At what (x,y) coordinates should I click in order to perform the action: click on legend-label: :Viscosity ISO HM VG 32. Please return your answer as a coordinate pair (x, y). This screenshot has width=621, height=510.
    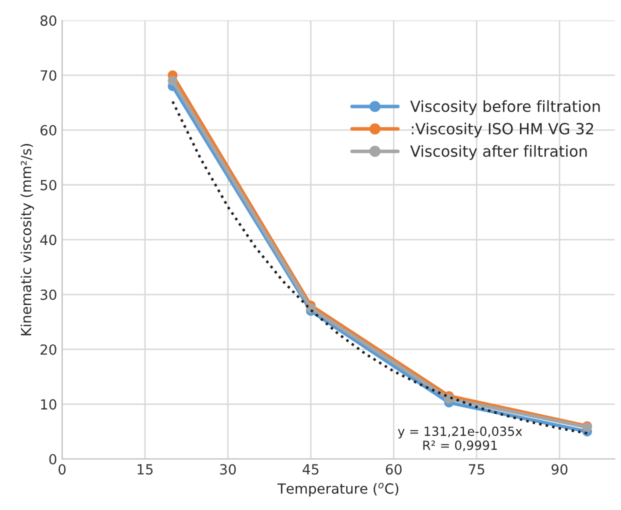
    Looking at the image, I should click on (503, 130).